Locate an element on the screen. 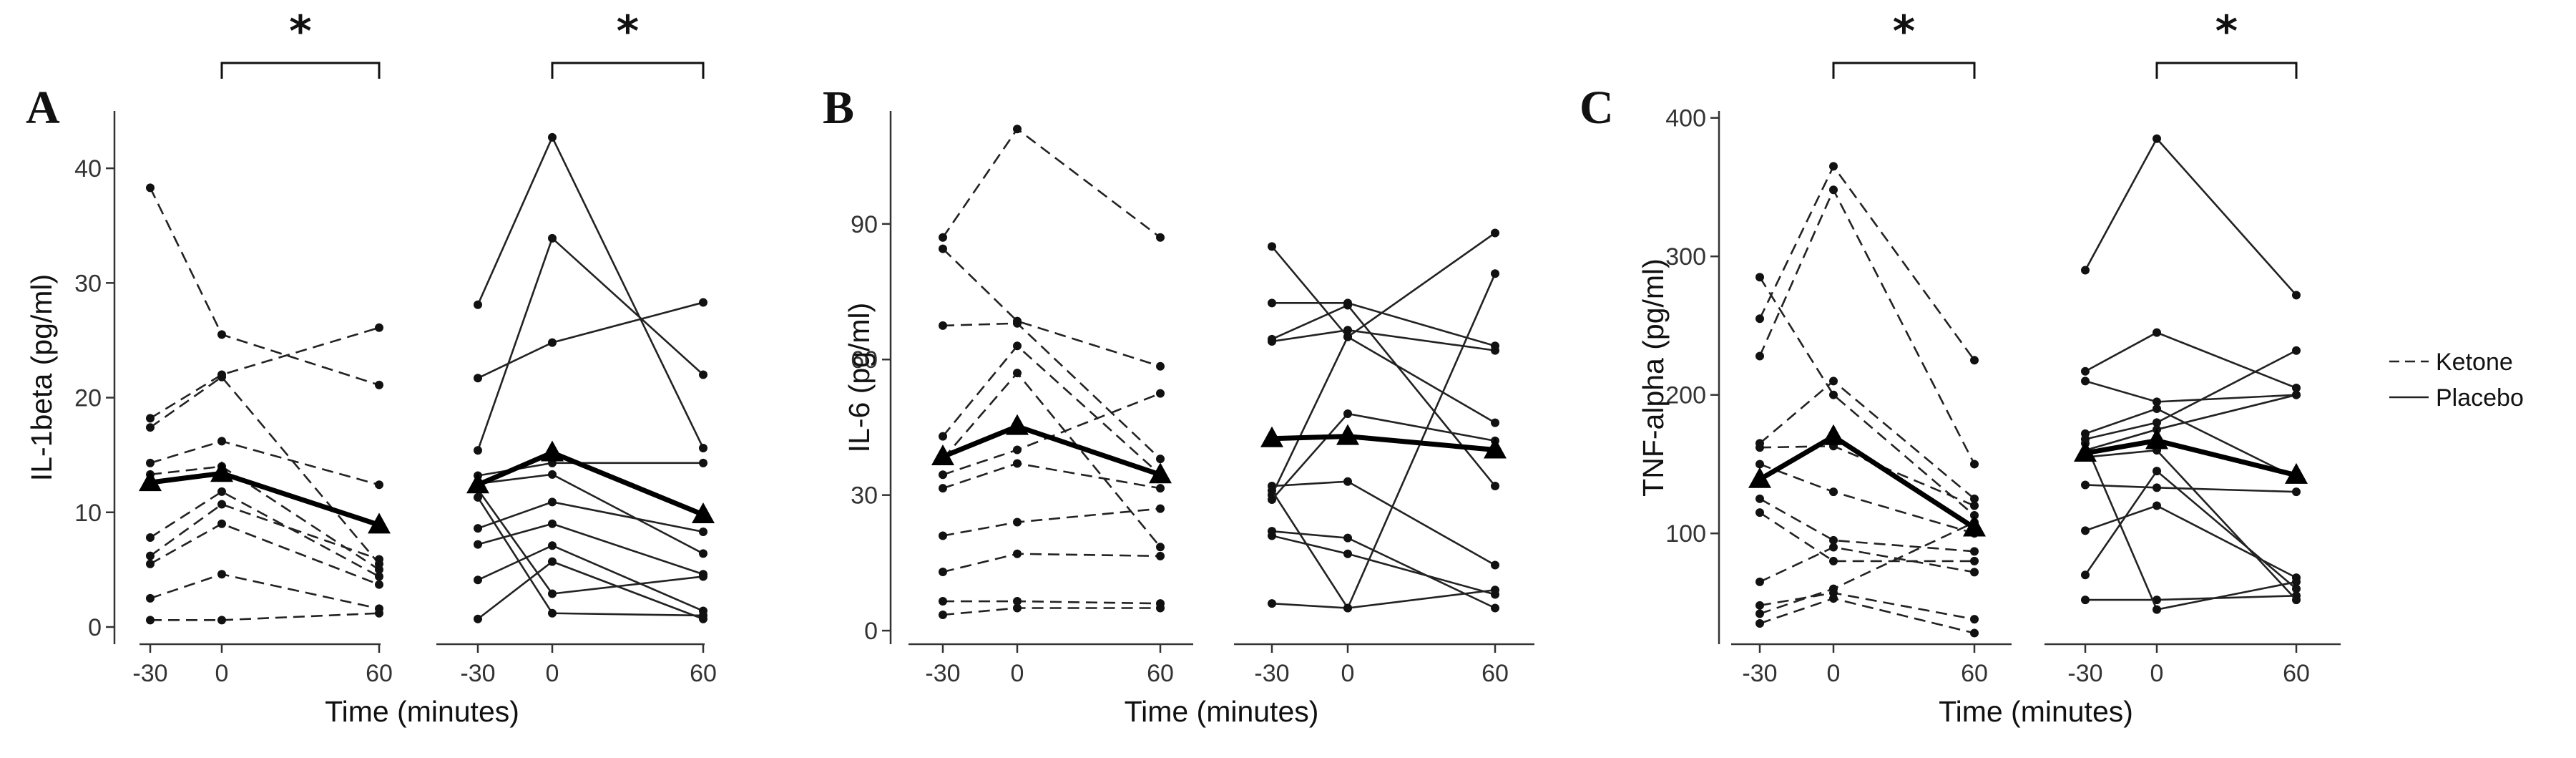  panel-letter: B is located at coordinates (839, 108).